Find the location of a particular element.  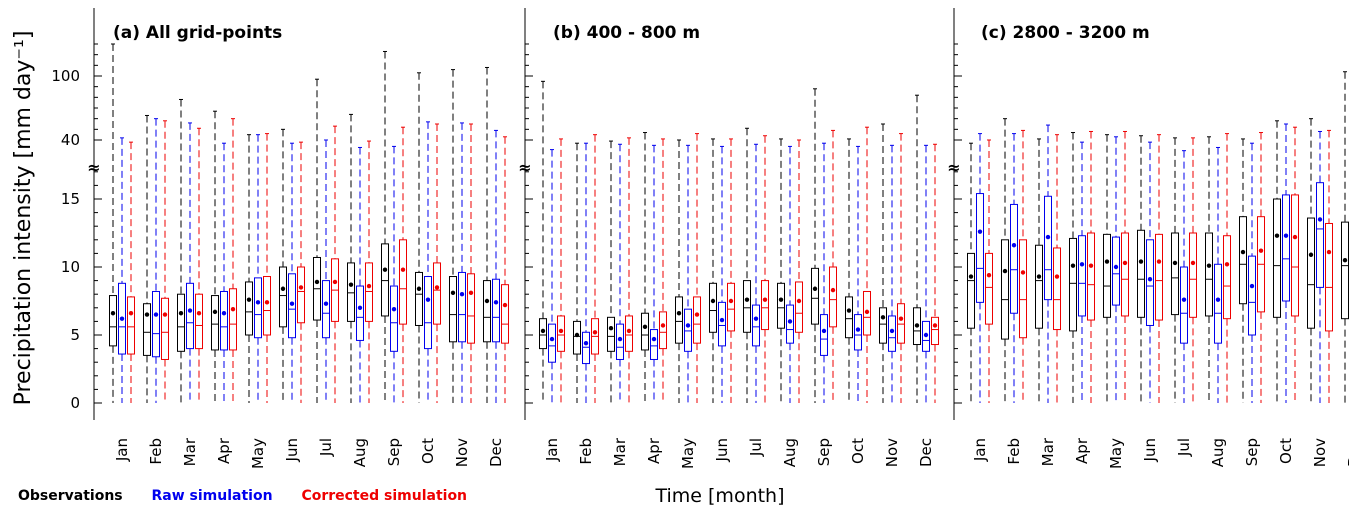

legend-raw-simulation: Raw simulation is located at coordinates (212, 496).